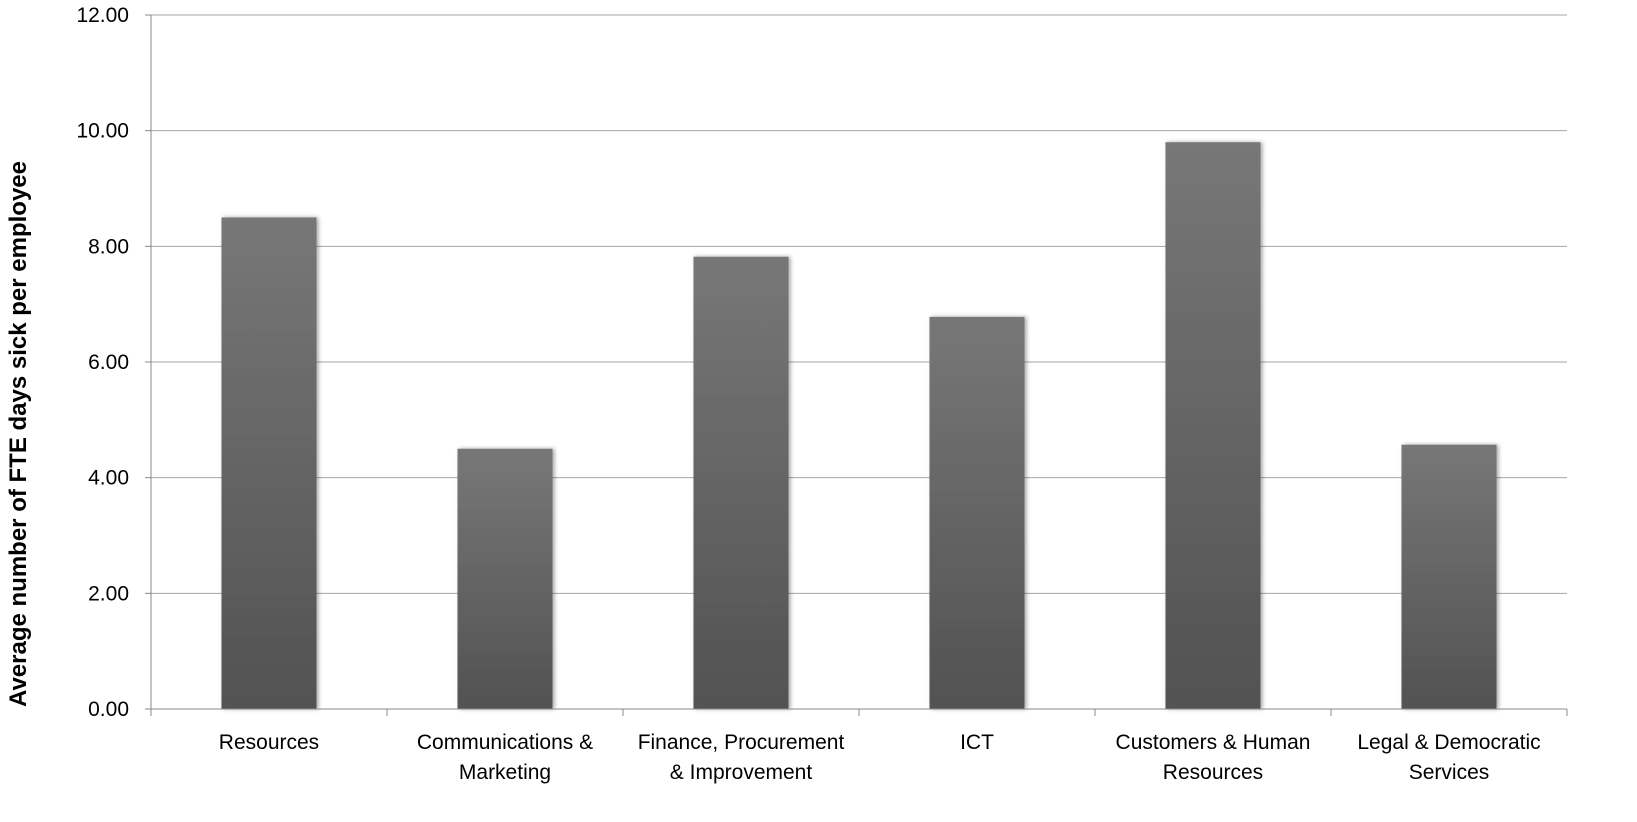  What do you see at coordinates (108, 478) in the screenshot?
I see `y-tick-label: 4.00` at bounding box center [108, 478].